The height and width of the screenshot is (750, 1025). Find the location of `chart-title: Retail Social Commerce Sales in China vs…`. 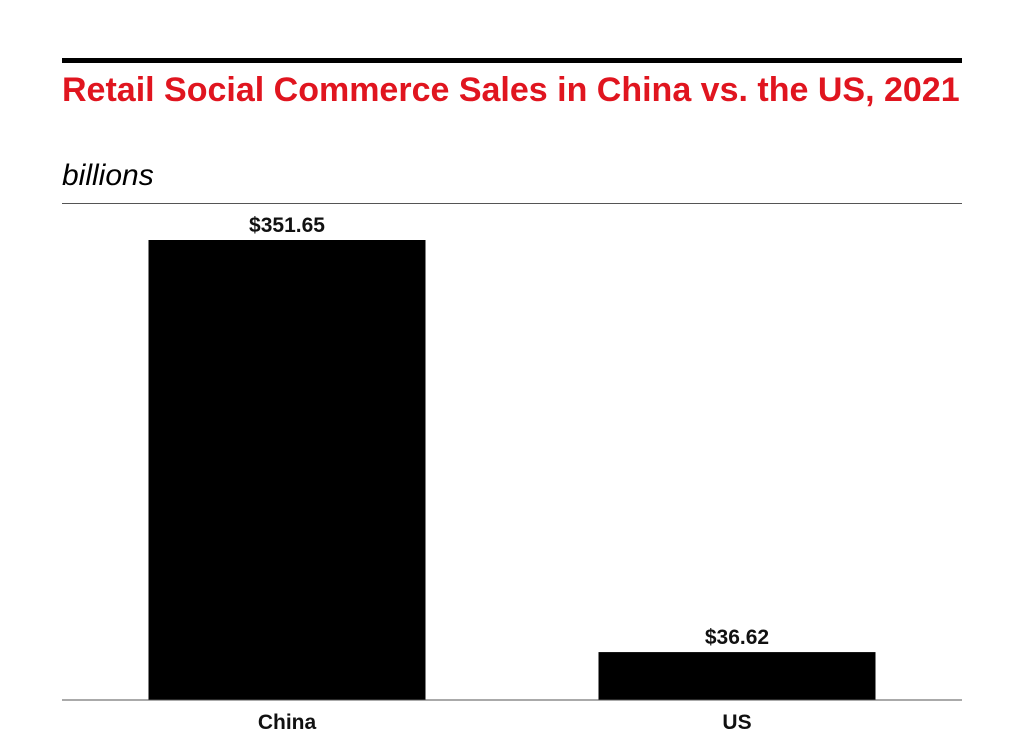

chart-title: Retail Social Commerce Sales in China vs… is located at coordinates (511, 90).